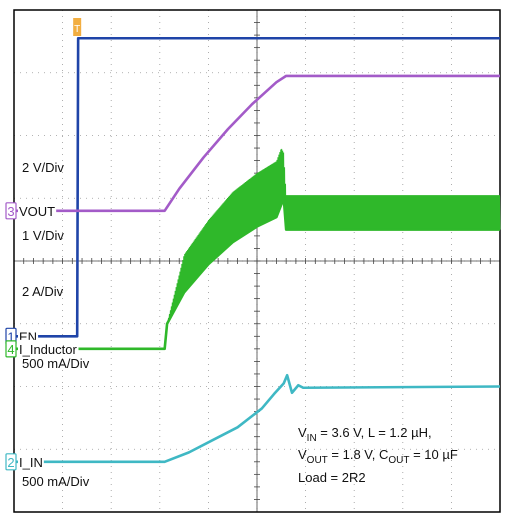 The height and width of the screenshot is (516, 510). I want to click on channel-marker-number: 4, so click(10, 349).